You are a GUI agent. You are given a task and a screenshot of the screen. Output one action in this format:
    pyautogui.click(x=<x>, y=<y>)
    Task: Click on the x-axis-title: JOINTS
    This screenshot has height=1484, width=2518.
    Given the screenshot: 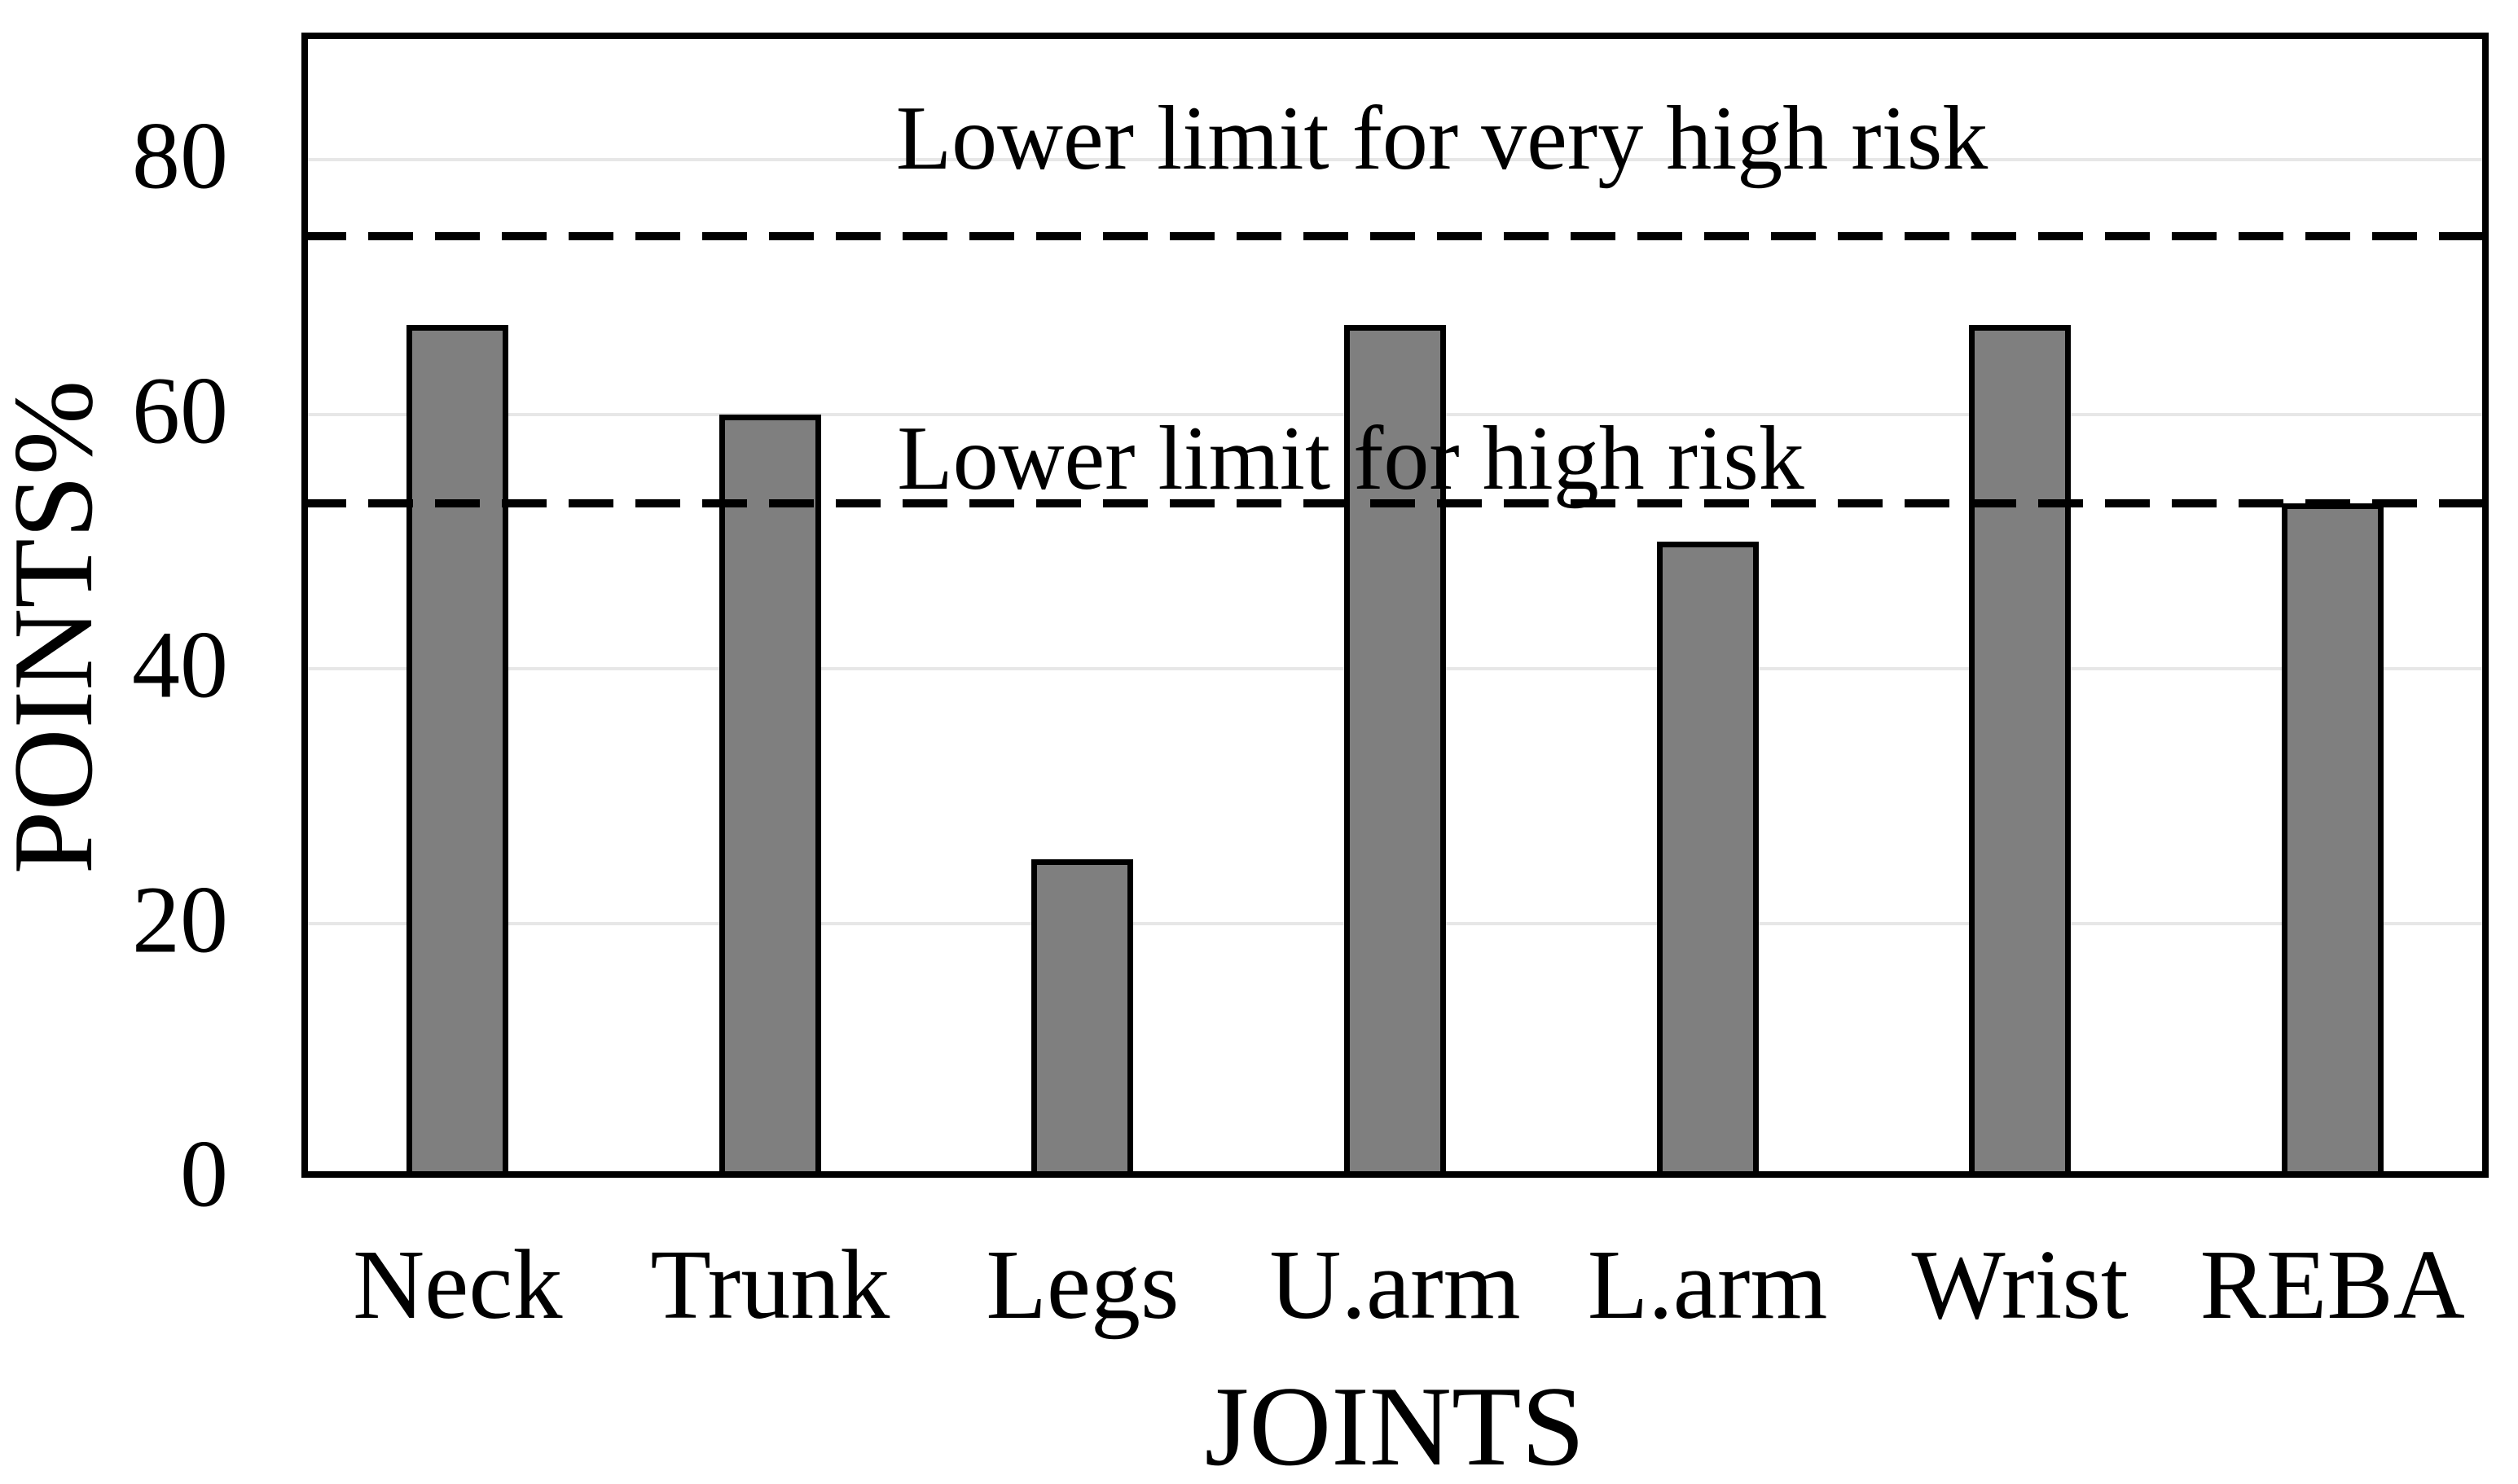 What is the action you would take?
    pyautogui.click(x=1394, y=1423)
    